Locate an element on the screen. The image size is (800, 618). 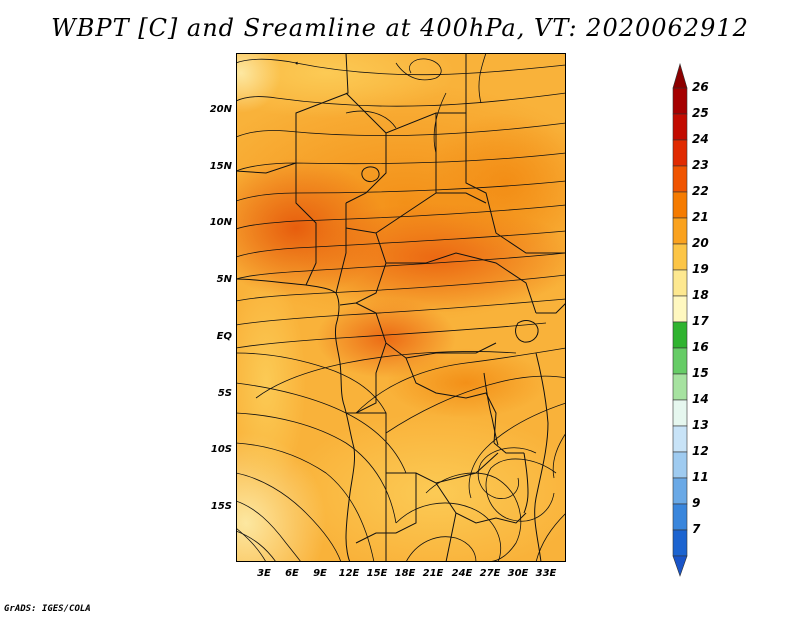
lon-tick-label: 9E is located at coordinates (320, 573).